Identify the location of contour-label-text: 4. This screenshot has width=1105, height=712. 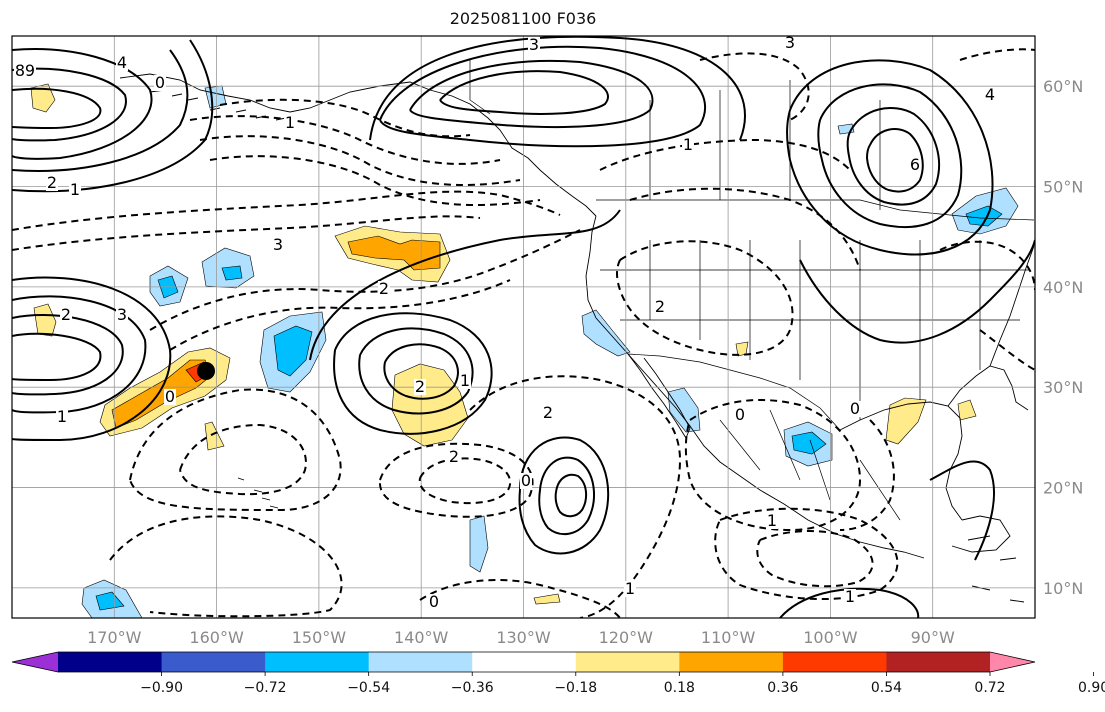
(122, 62).